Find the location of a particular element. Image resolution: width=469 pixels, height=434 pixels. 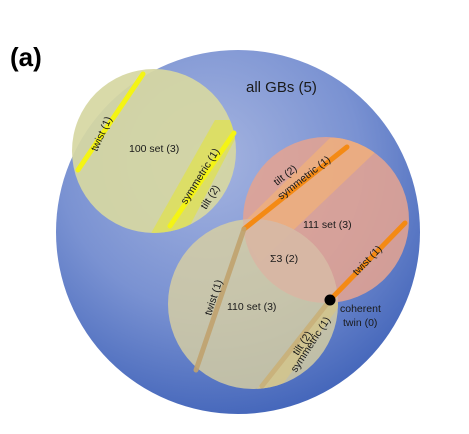

sigma3-label: Σ3 (2) is located at coordinates (284, 259).